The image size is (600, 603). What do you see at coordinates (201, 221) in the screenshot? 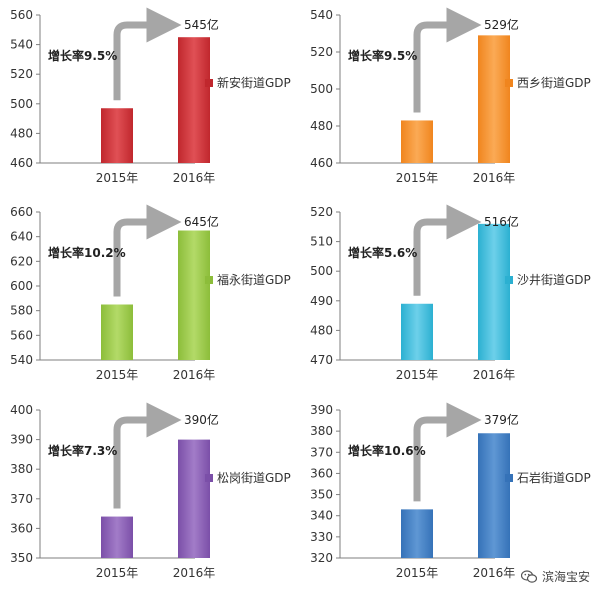
I see `value-label: 645亿` at bounding box center [201, 221].